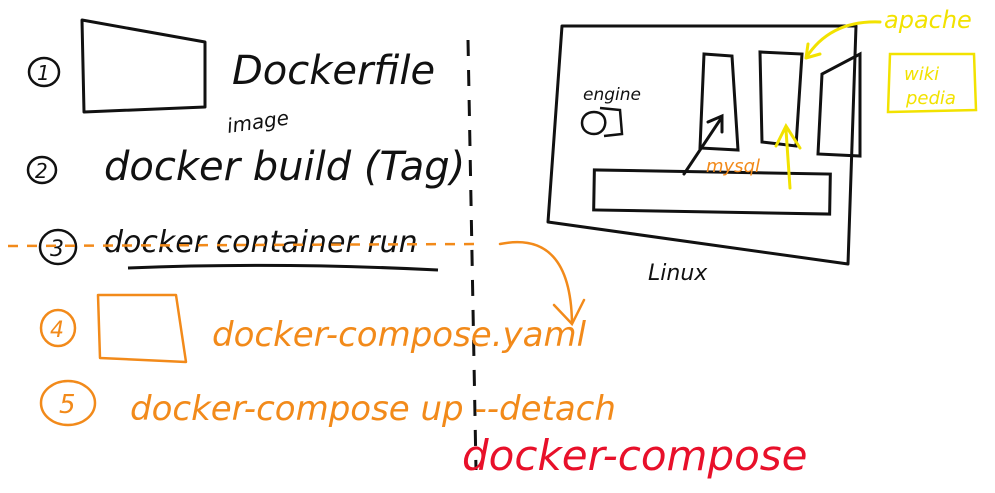 This screenshot has height=493, width=995. What do you see at coordinates (788, 156) in the screenshot?
I see `mysql-yellow-arrow` at bounding box center [788, 156].